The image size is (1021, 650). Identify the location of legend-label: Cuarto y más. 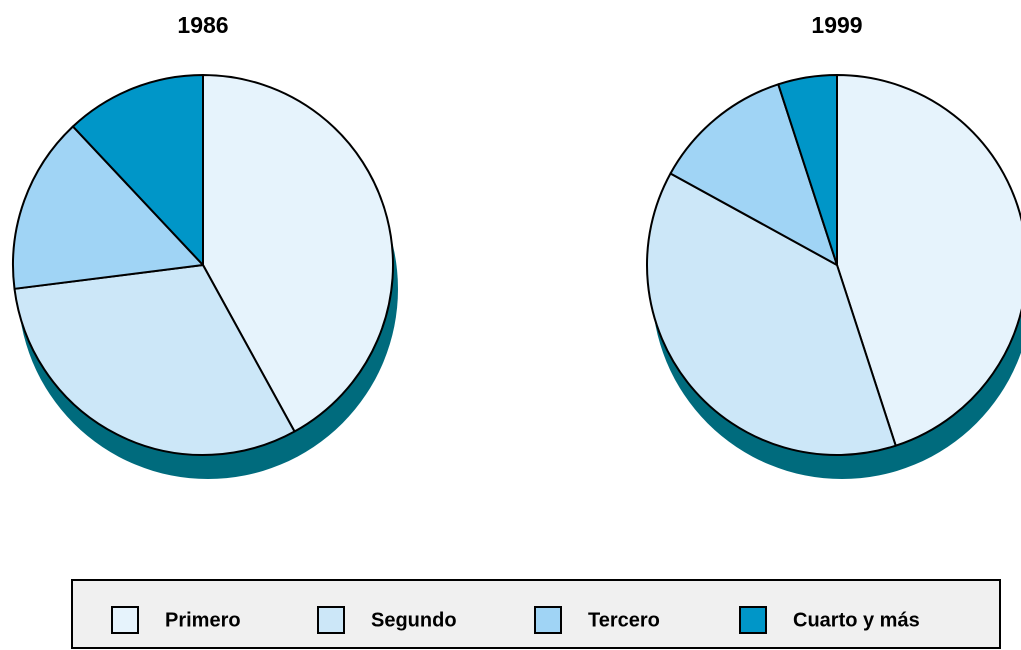
(856, 620).